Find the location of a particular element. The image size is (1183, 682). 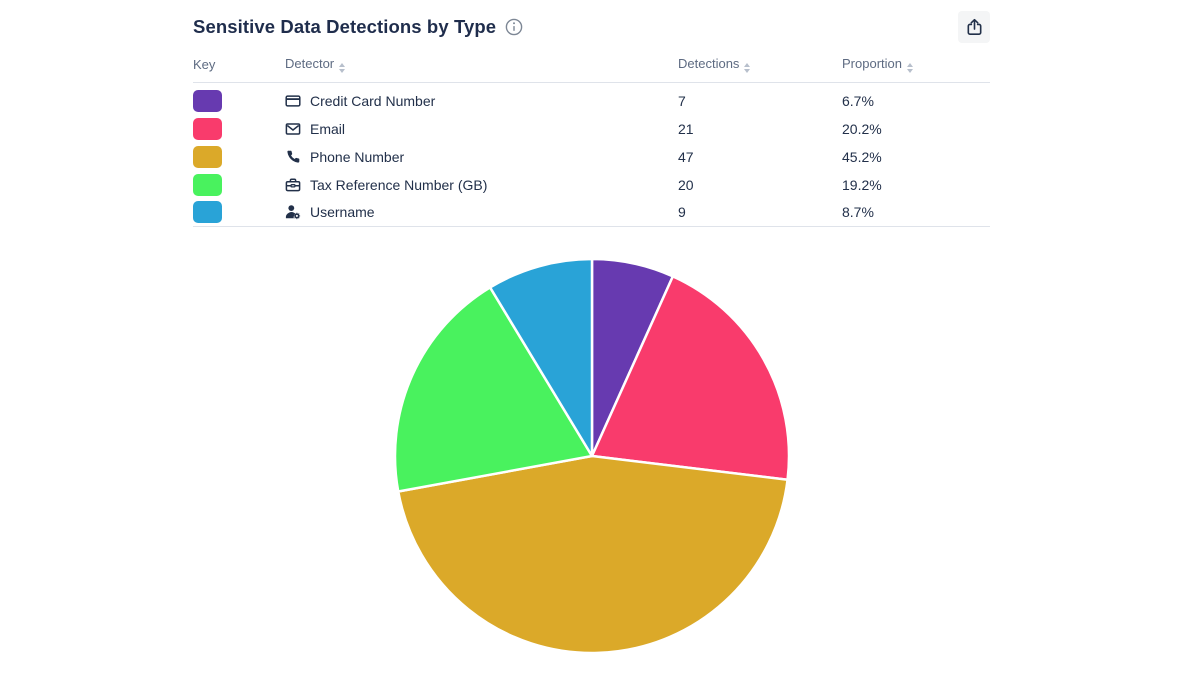

detector-name: Email is located at coordinates (328, 128).